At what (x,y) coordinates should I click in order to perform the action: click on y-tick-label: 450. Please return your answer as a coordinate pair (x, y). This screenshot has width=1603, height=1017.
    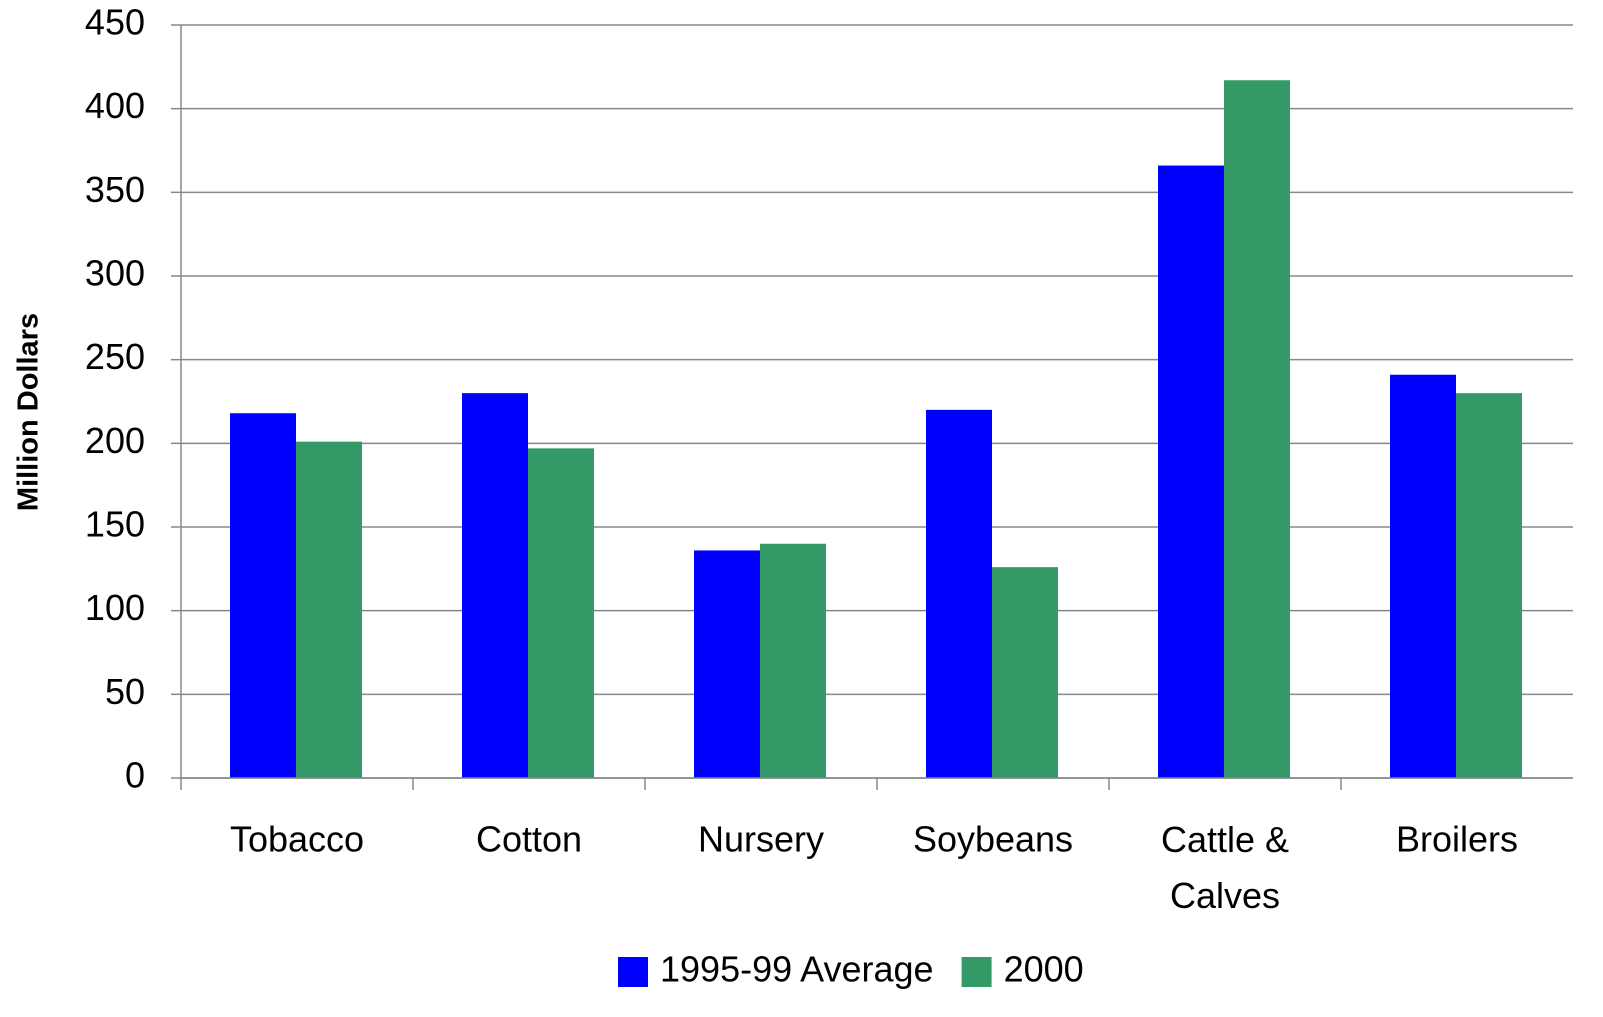
    Looking at the image, I should click on (115, 22).